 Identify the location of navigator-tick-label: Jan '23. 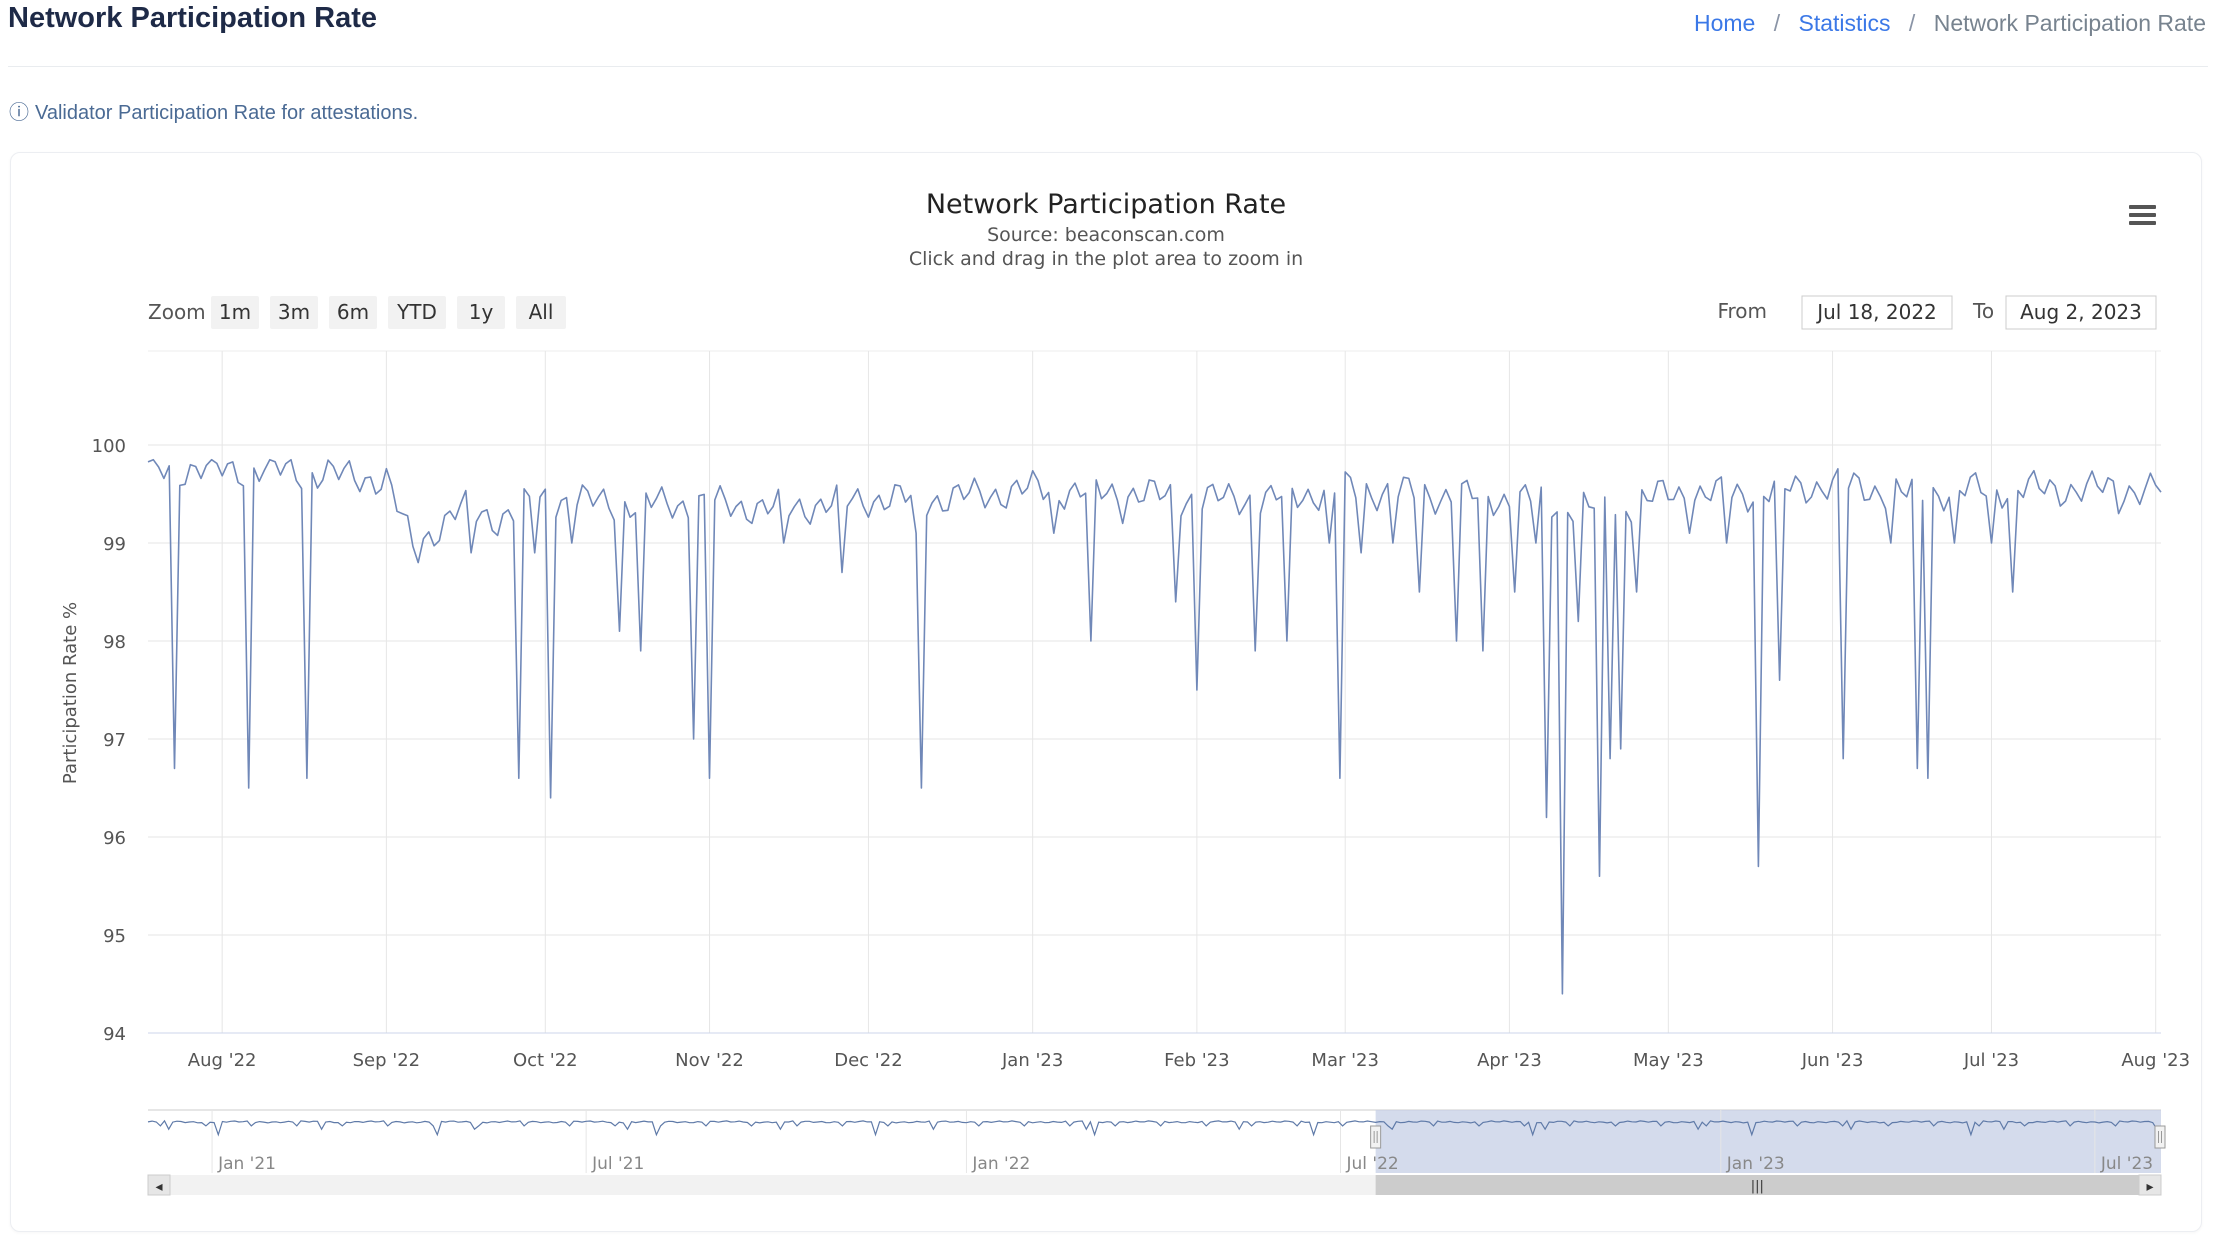
(1755, 1164).